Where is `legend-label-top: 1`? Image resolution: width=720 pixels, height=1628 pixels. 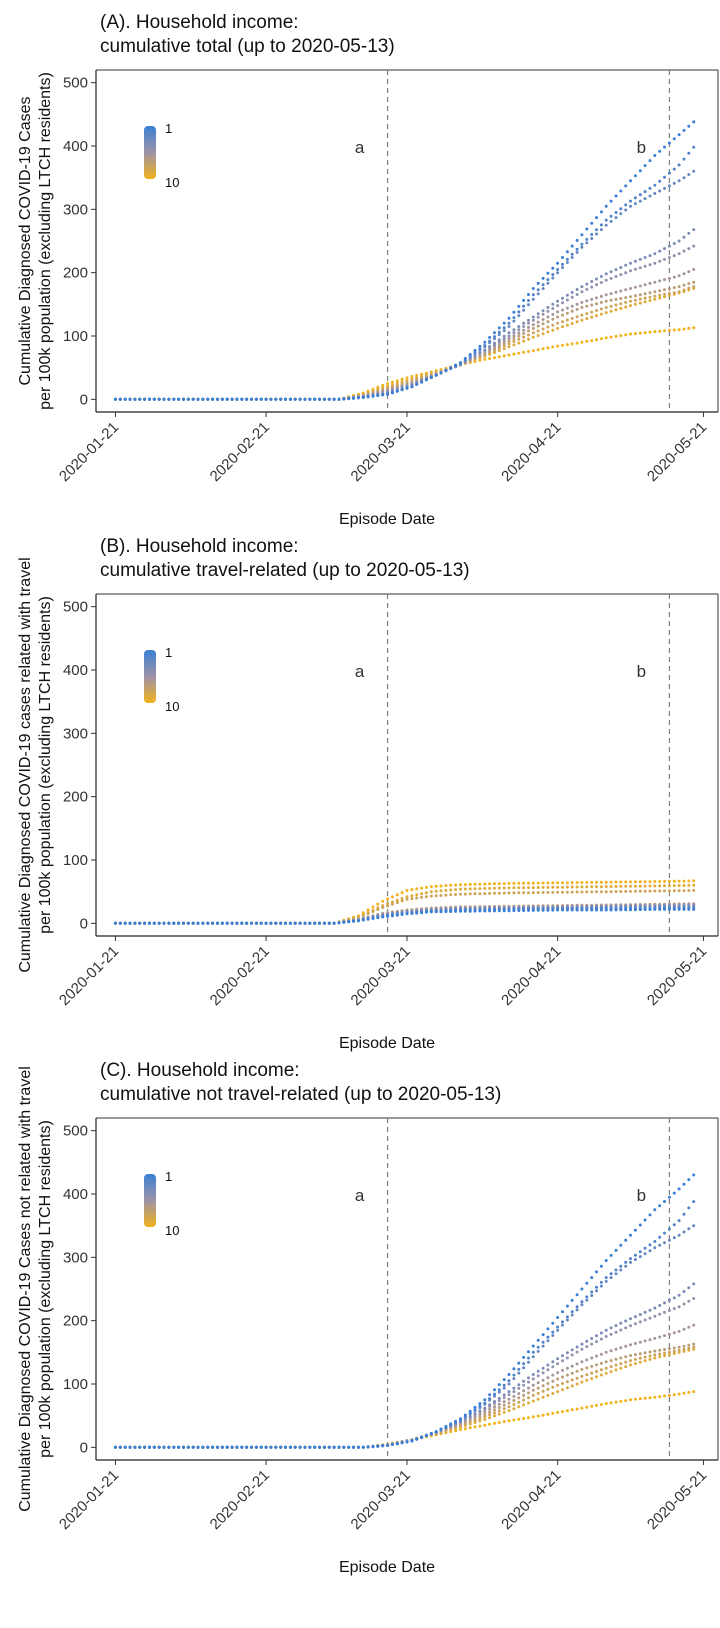
legend-label-top: 1 is located at coordinates (168, 1176).